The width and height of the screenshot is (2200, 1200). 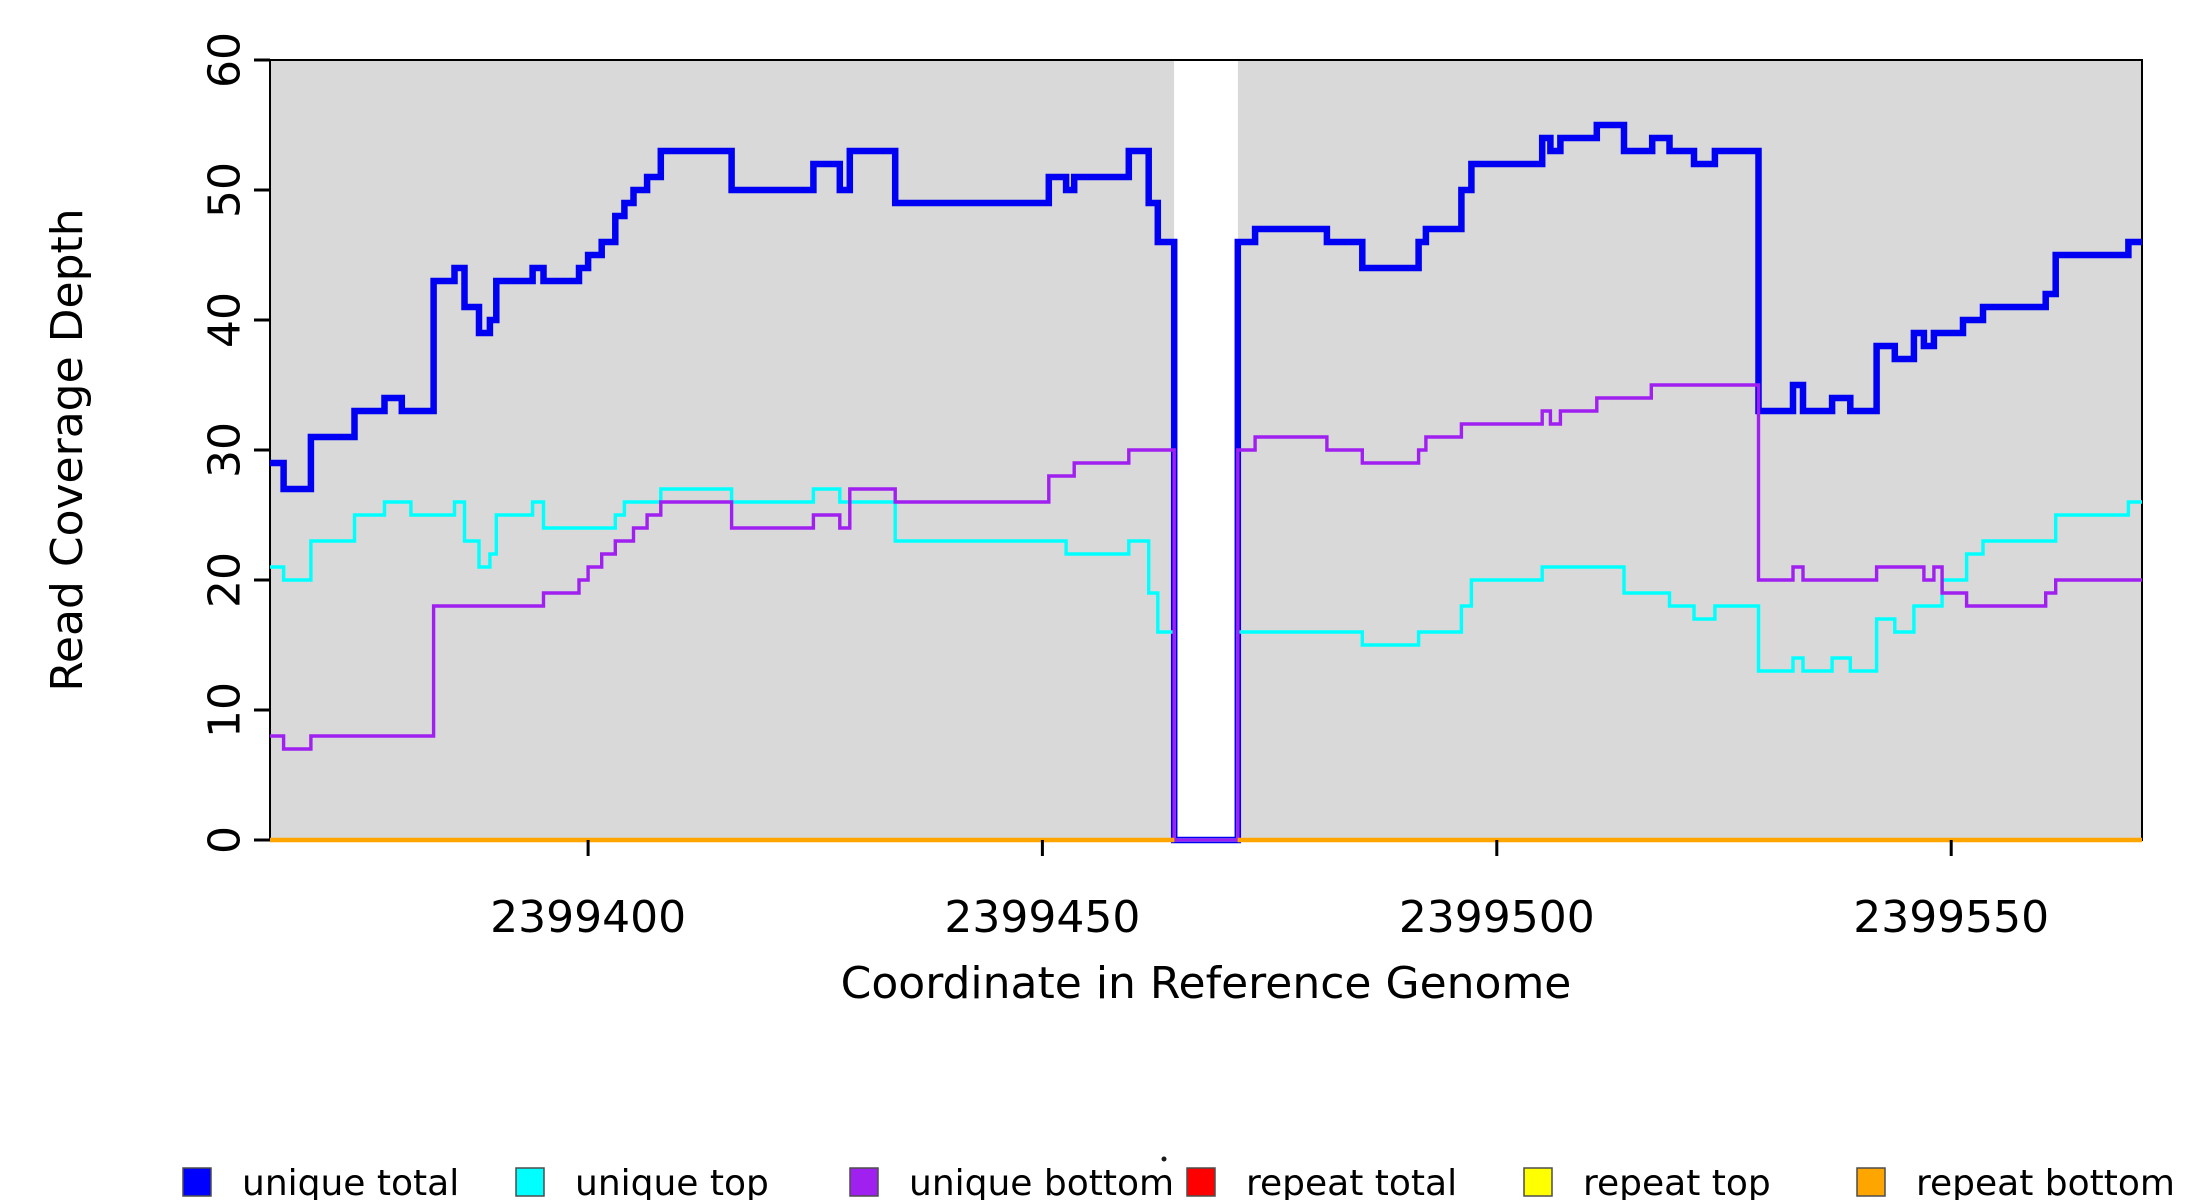 What do you see at coordinates (1951, 917) in the screenshot?
I see `x-tick-label: 2399550` at bounding box center [1951, 917].